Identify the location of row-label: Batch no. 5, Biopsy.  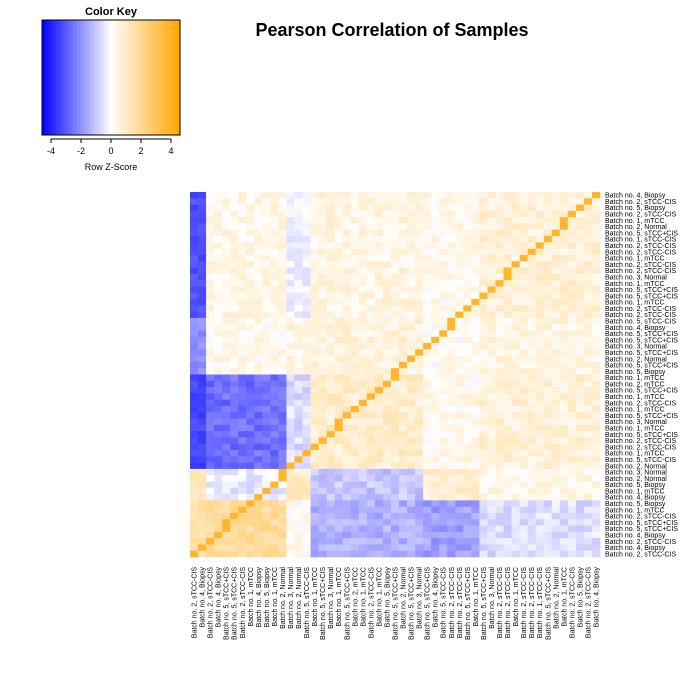
(635, 372).